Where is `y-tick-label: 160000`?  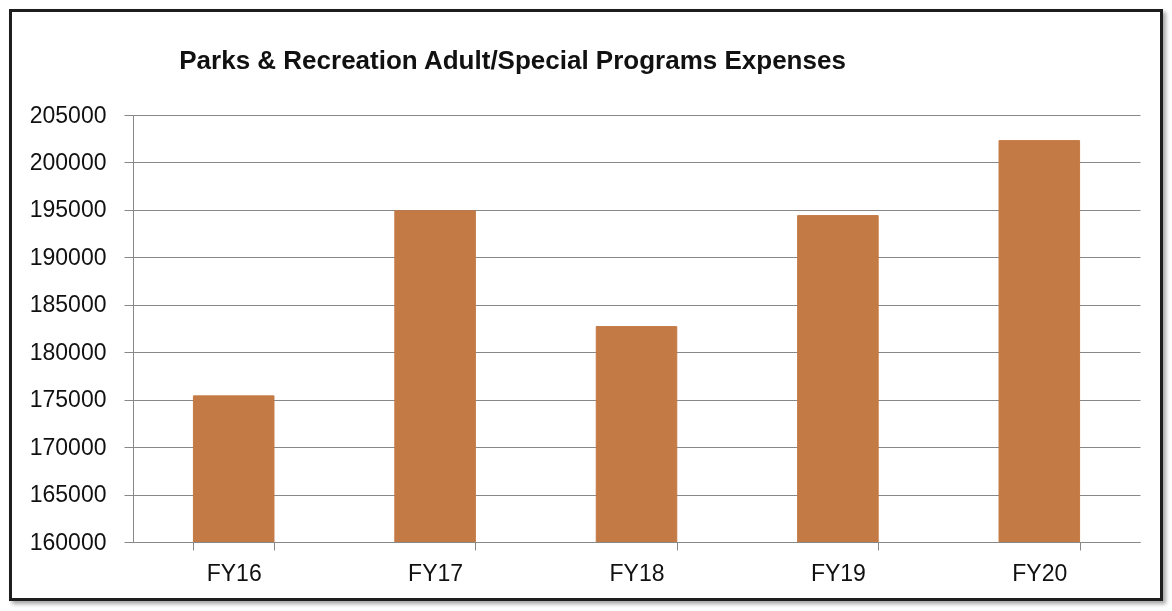
y-tick-label: 160000 is located at coordinates (68, 541).